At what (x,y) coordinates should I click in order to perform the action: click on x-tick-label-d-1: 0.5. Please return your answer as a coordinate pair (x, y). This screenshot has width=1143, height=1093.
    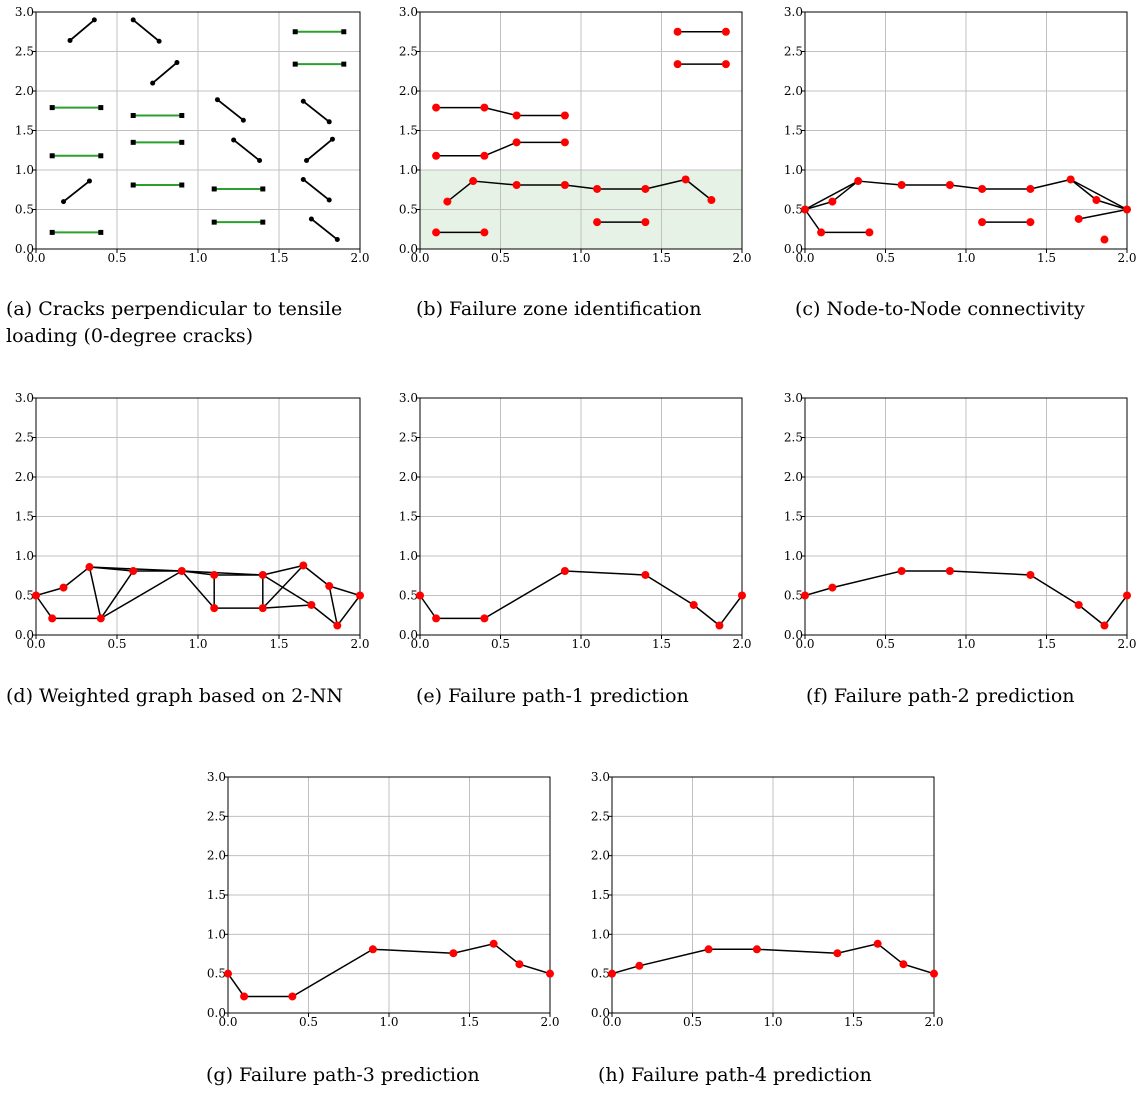
    Looking at the image, I should click on (116, 644).